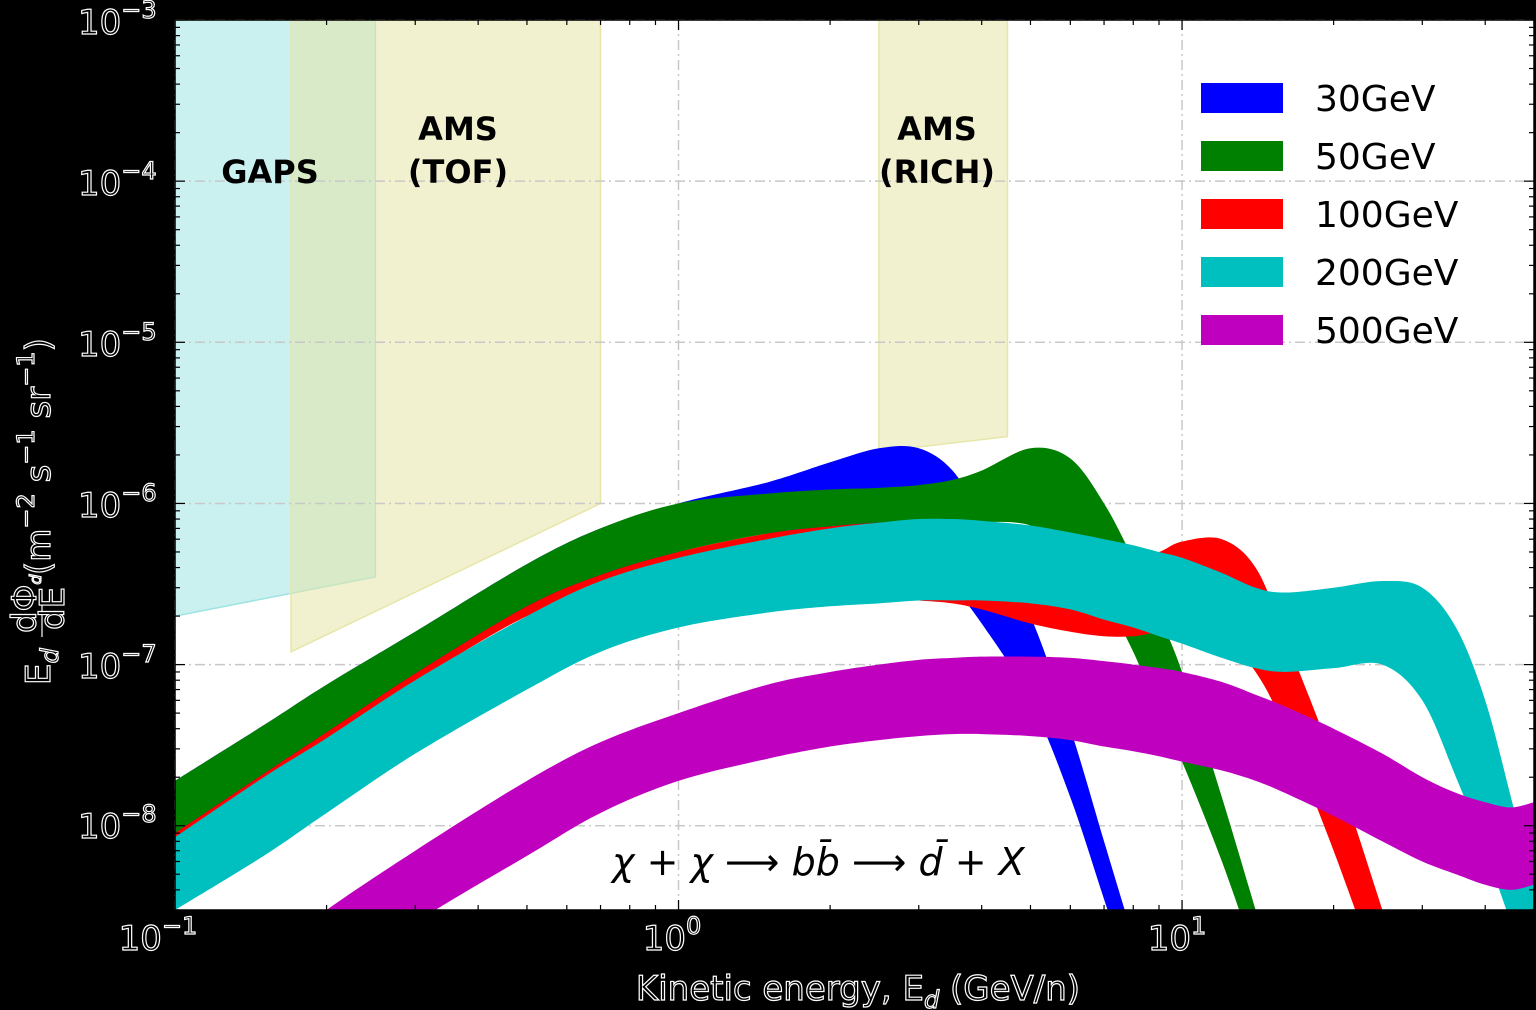 This screenshot has width=1536, height=1010. What do you see at coordinates (117, 823) in the screenshot?
I see `y-tick-label: 10⁻⁸` at bounding box center [117, 823].